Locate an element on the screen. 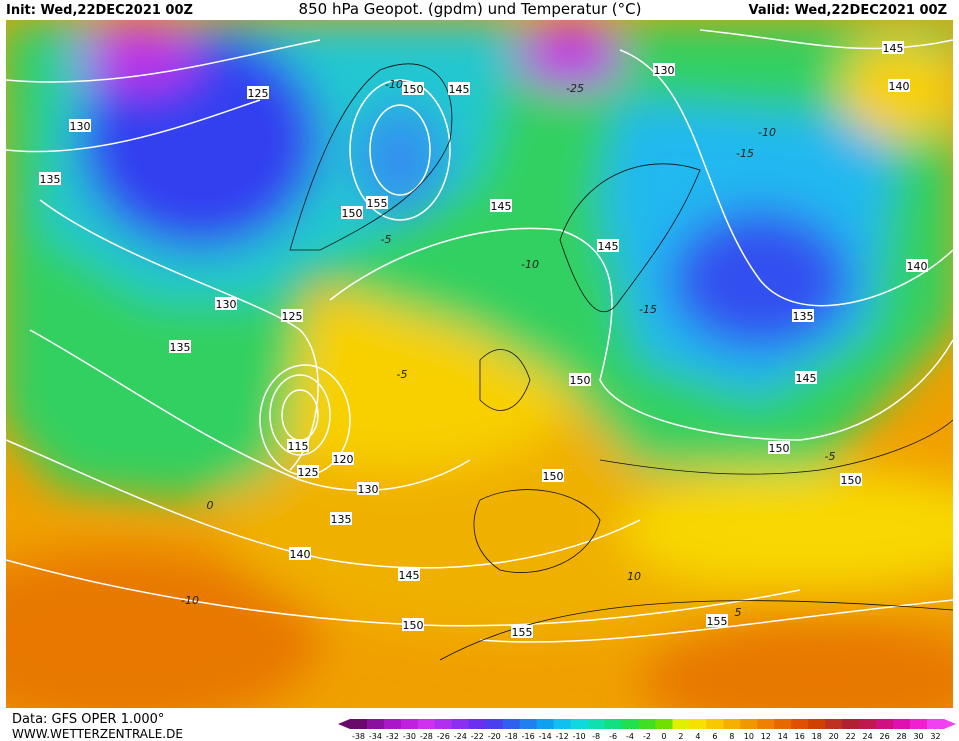  init-time: Init: Wed,22DEC2021 00Z is located at coordinates (99, 10).